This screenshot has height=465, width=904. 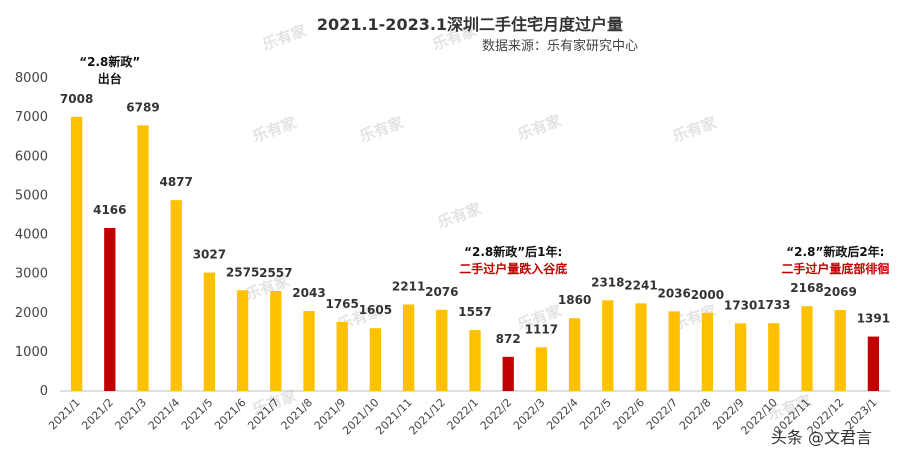 I want to click on x-tick-label: 2021/3, so click(x=131, y=414).